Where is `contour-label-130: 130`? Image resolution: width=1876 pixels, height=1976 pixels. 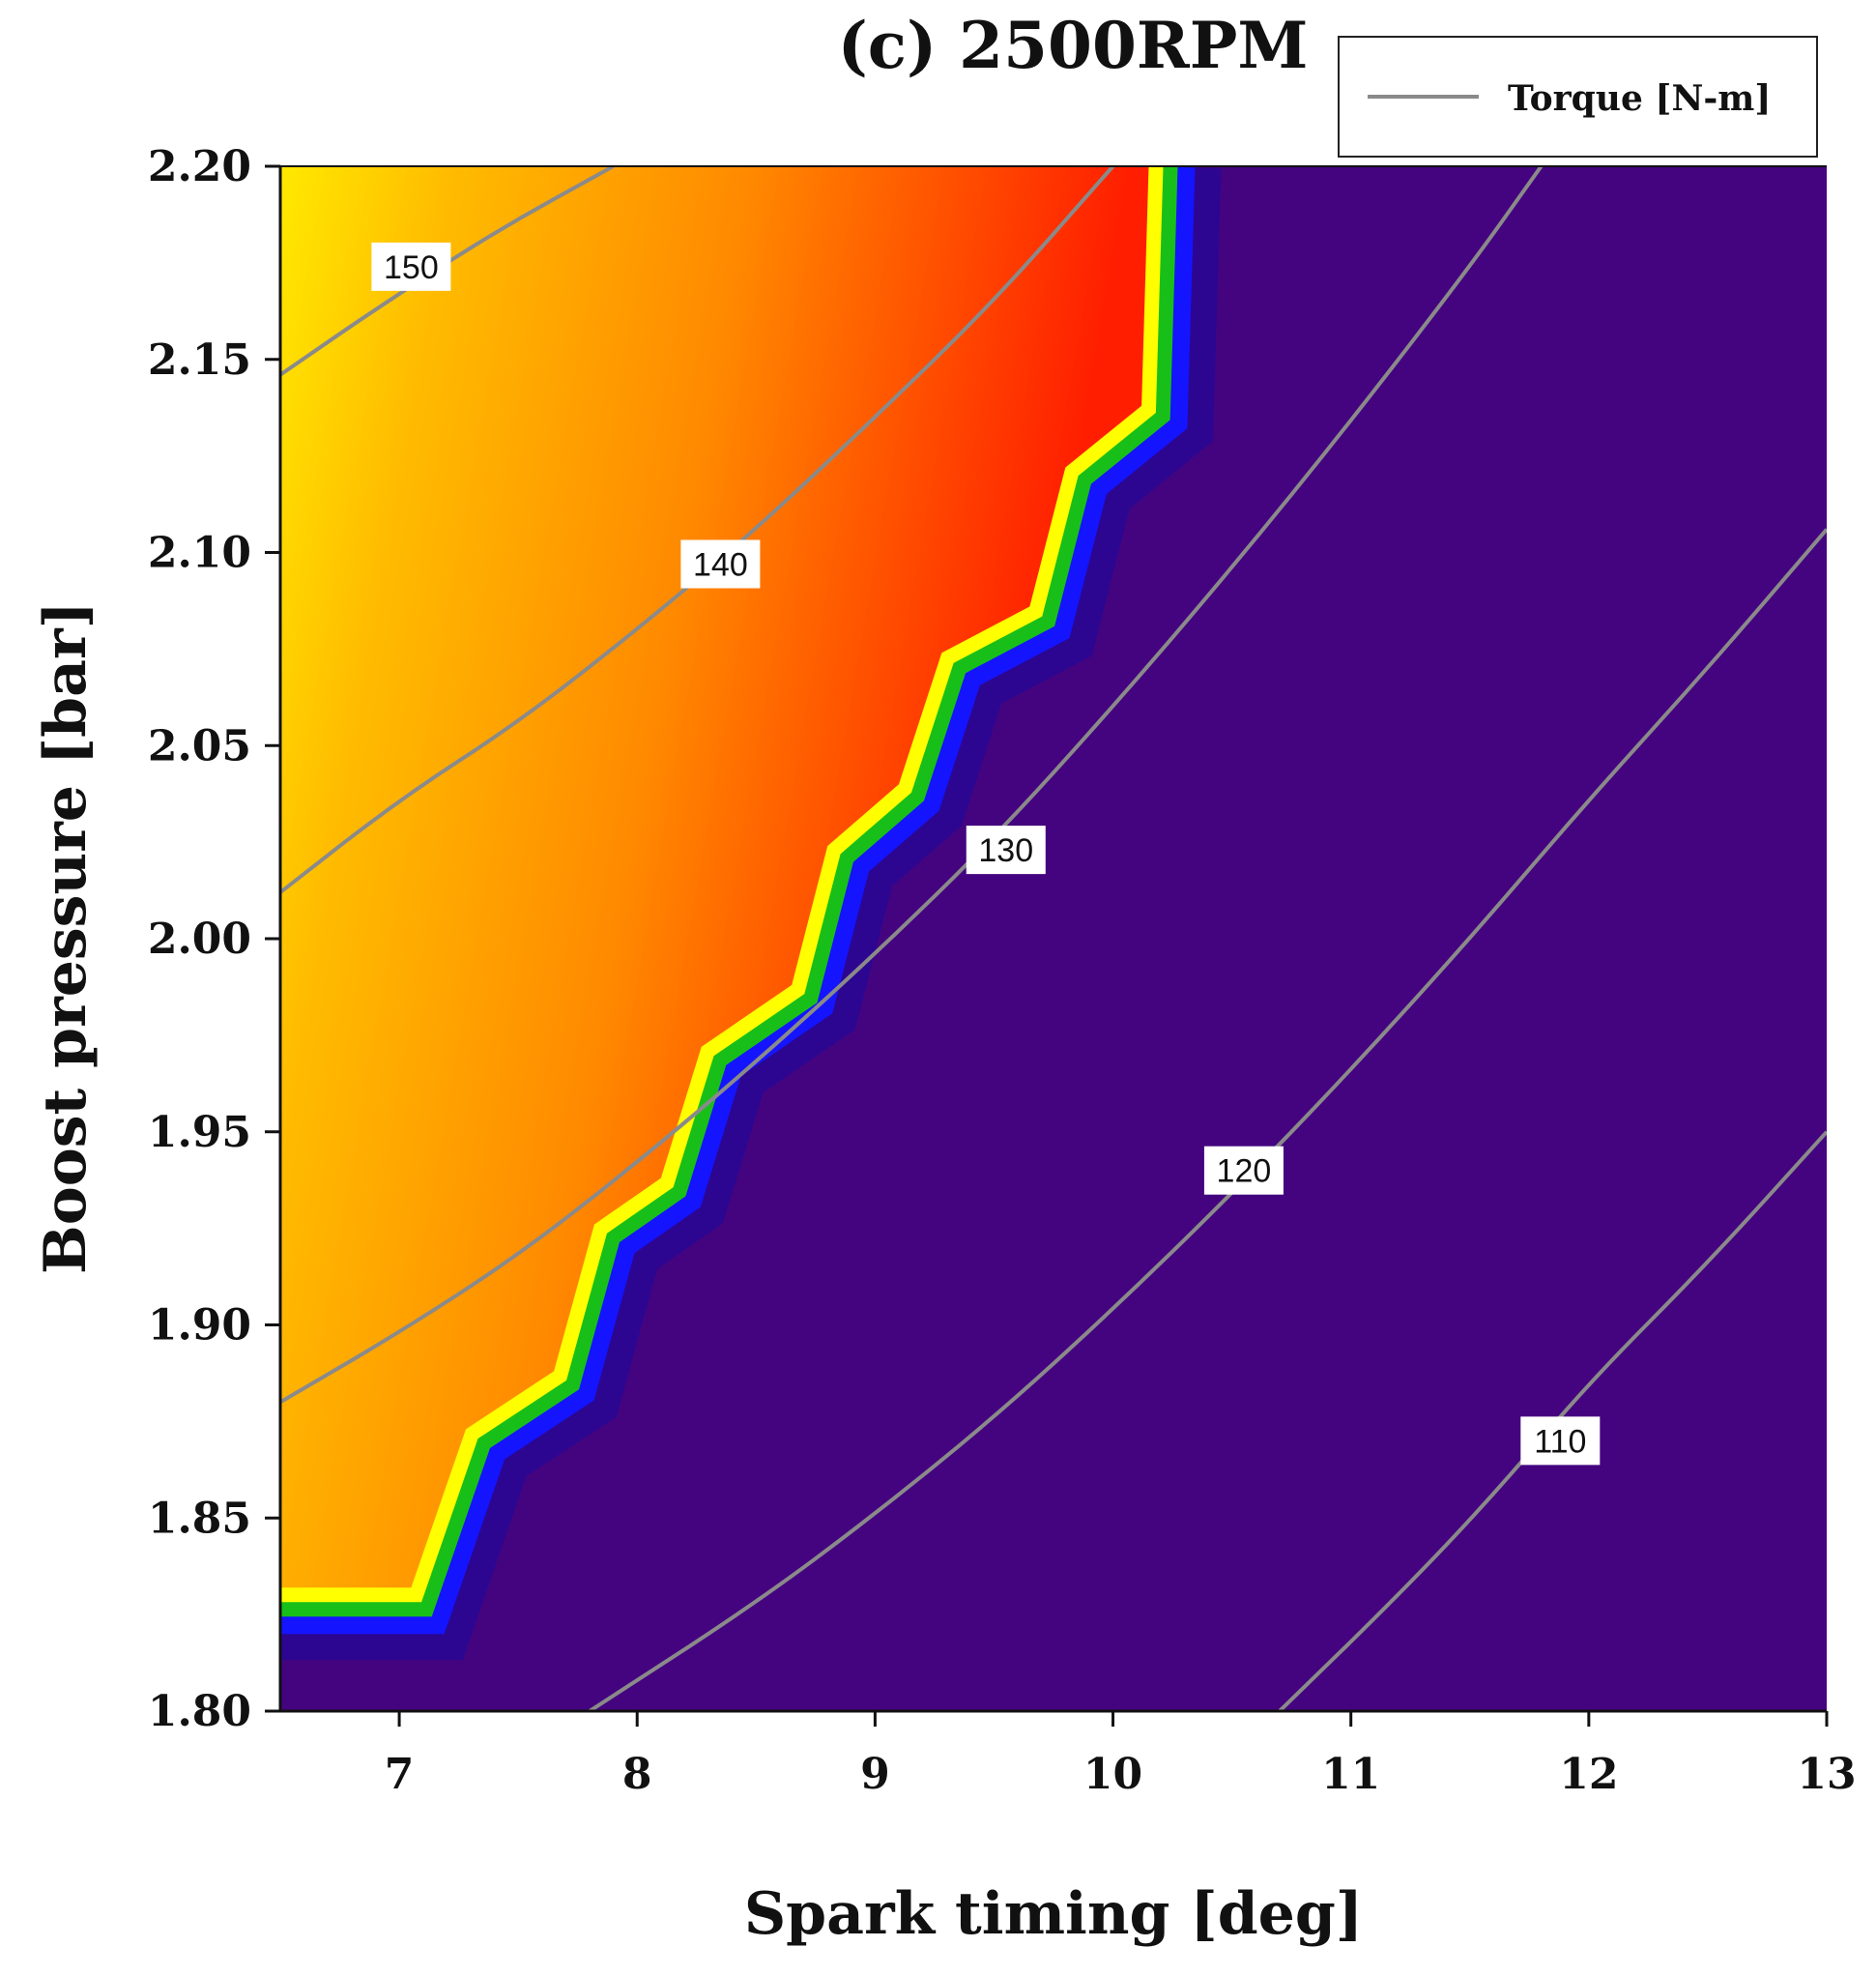 contour-label-130: 130 is located at coordinates (1006, 850).